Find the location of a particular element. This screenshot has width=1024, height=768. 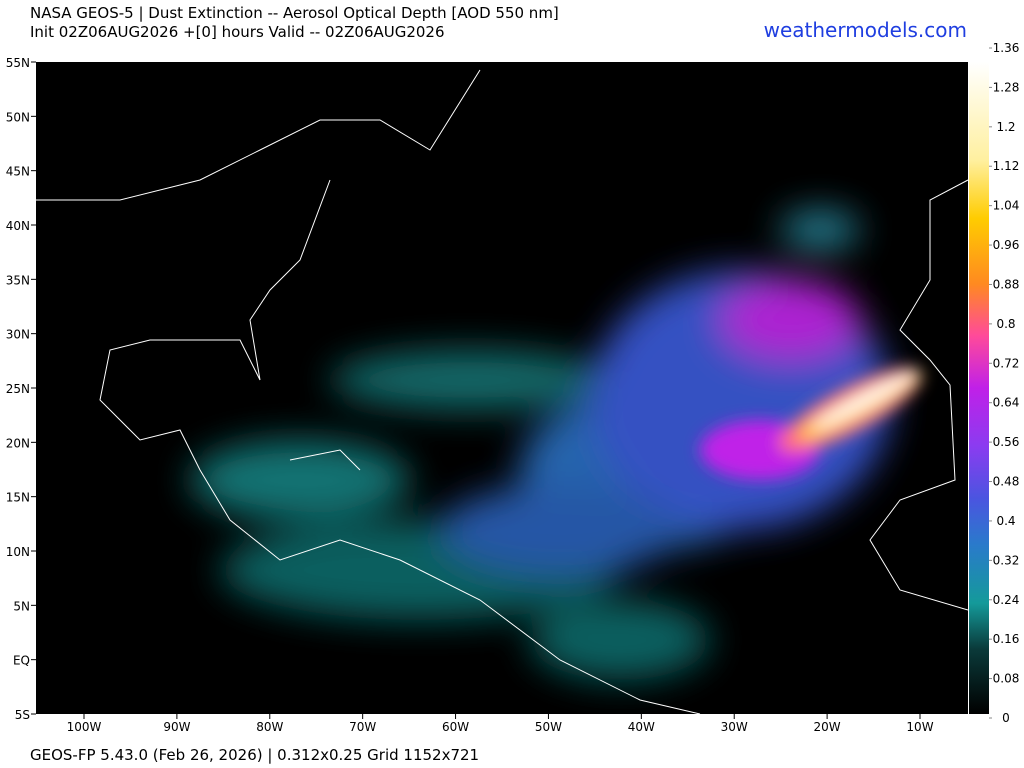

colorbar is located at coordinates (979, 388).